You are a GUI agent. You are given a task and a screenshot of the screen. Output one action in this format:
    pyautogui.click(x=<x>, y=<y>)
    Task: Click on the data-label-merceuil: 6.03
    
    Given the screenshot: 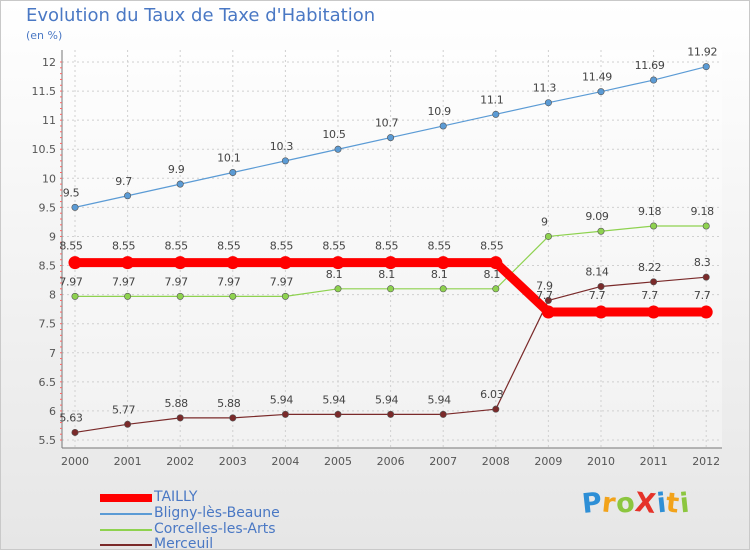 What is the action you would take?
    pyautogui.click(x=492, y=394)
    